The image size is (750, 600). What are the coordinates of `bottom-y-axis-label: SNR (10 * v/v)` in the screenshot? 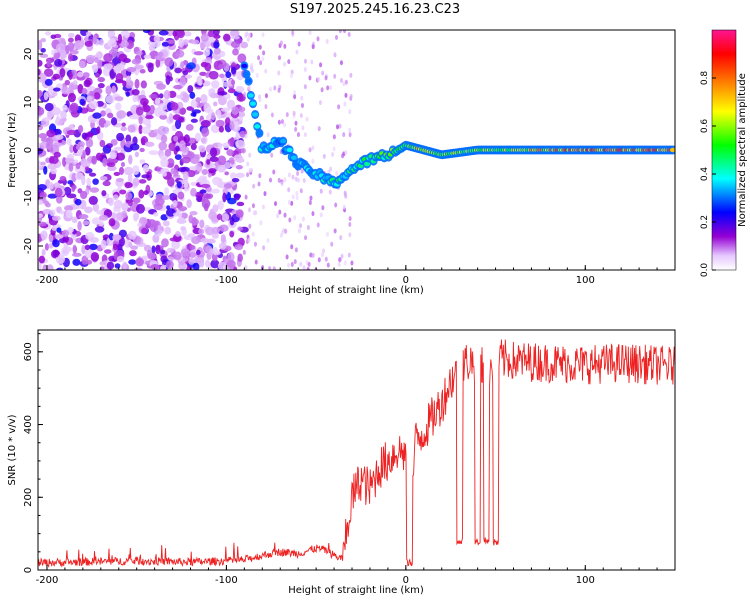 It's located at (12, 449).